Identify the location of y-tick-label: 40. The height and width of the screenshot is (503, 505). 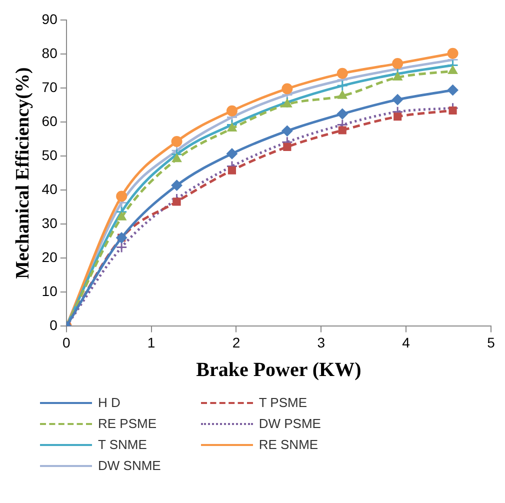
(50, 188).